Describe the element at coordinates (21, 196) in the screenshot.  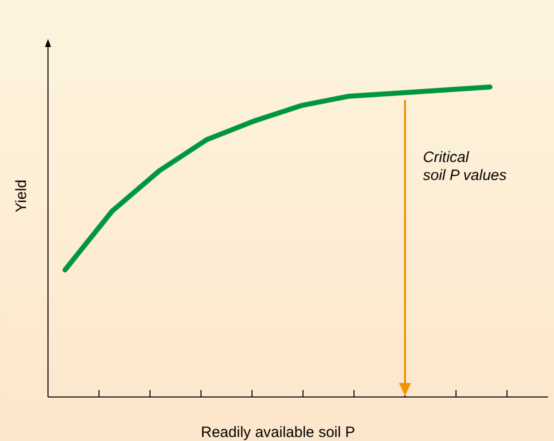
I see `y-axis-title: Yield` at that location.